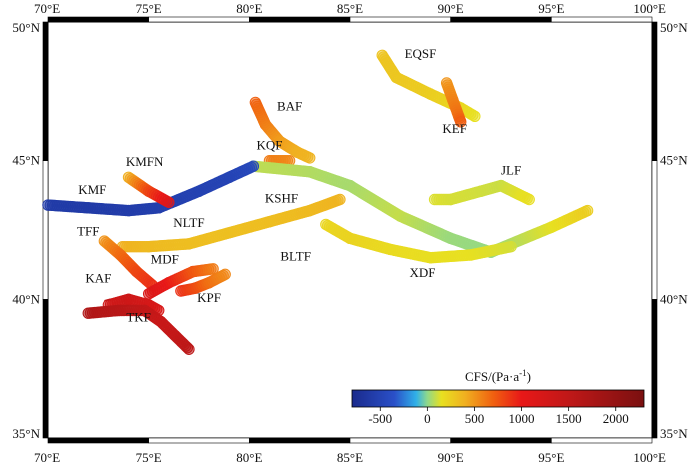  I want to click on colorbar-title: CFS/(Pa·a-1), so click(498, 376).